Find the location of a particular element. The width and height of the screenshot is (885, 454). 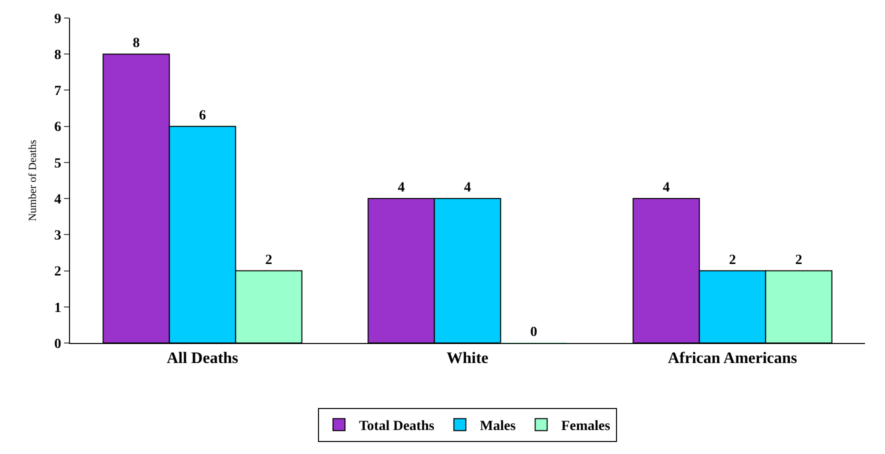

y-tick-label: 5 is located at coordinates (58, 164).